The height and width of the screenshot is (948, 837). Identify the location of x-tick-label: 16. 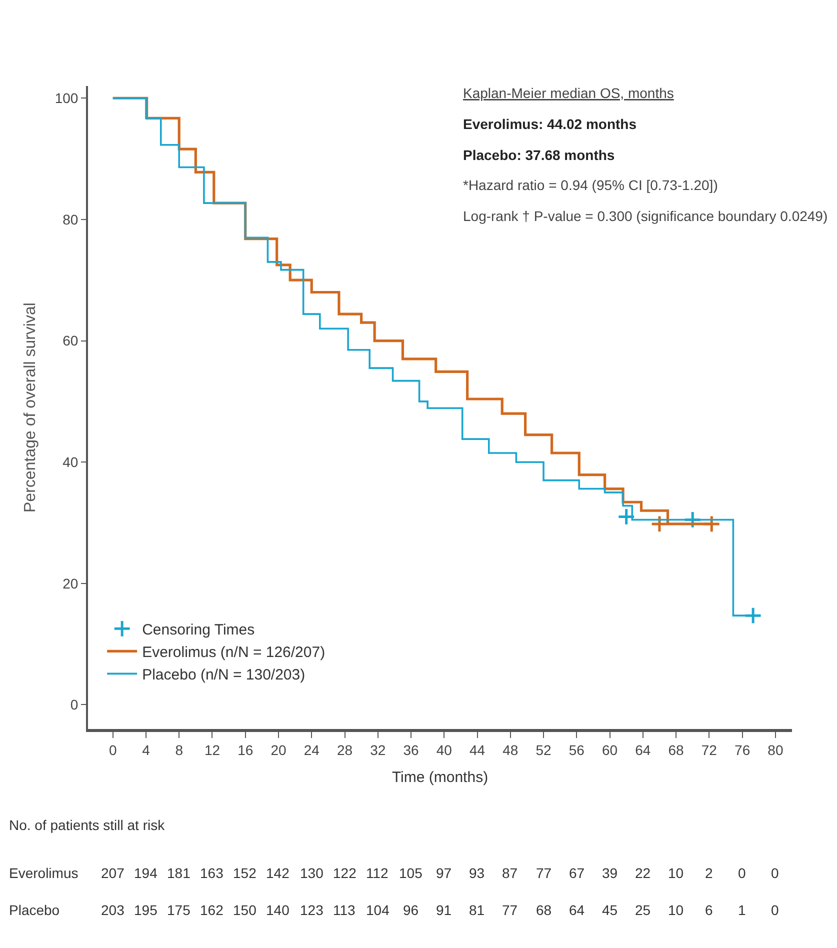
(246, 750).